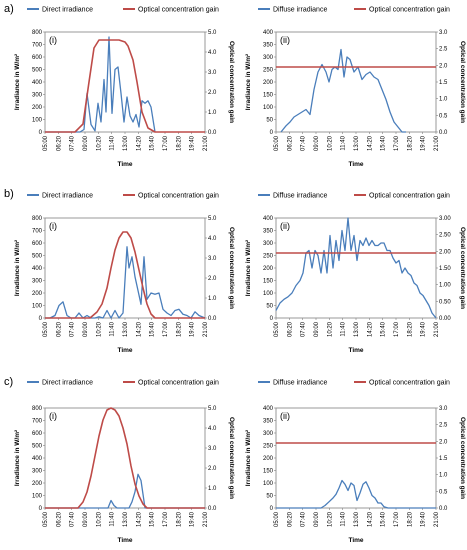 Image resolution: width=467 pixels, height=550 pixels. What do you see at coordinates (37, 46) in the screenshot?
I see `y-tick-label: 700` at bounding box center [37, 46].